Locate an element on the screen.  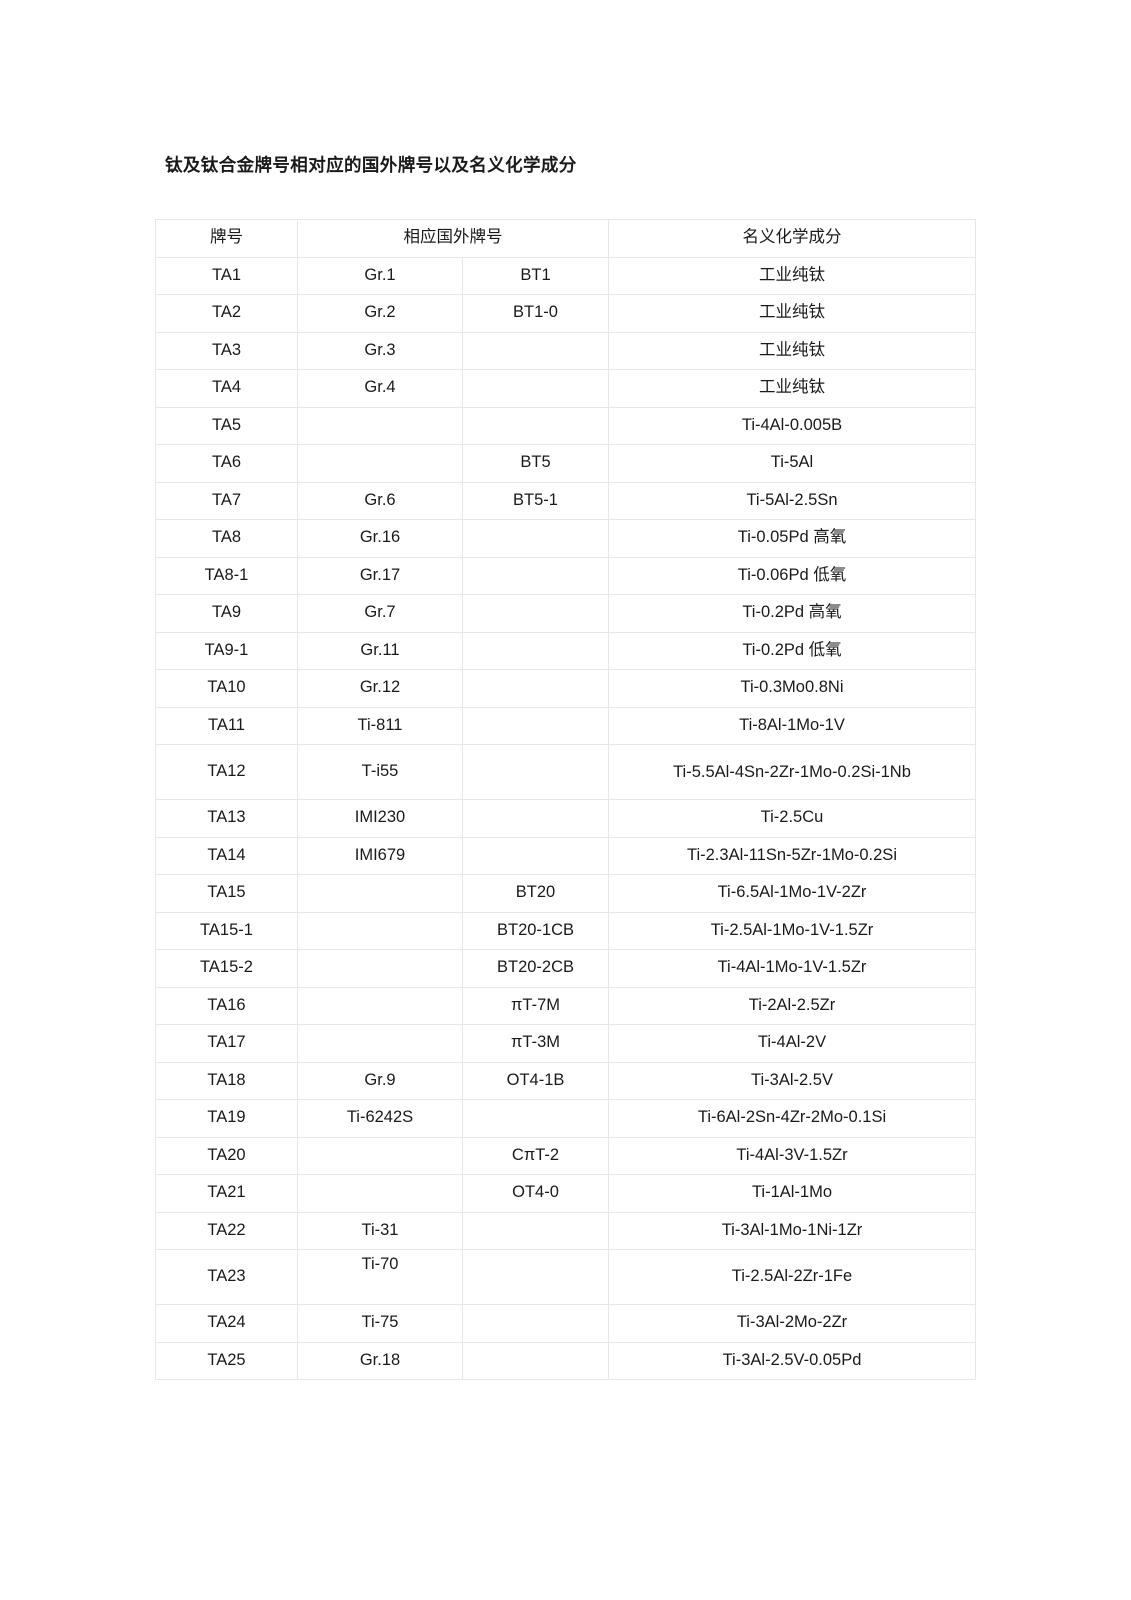
table-row: TA13 IMI230 Ti-2.5Cu is located at coordinates (565, 818).